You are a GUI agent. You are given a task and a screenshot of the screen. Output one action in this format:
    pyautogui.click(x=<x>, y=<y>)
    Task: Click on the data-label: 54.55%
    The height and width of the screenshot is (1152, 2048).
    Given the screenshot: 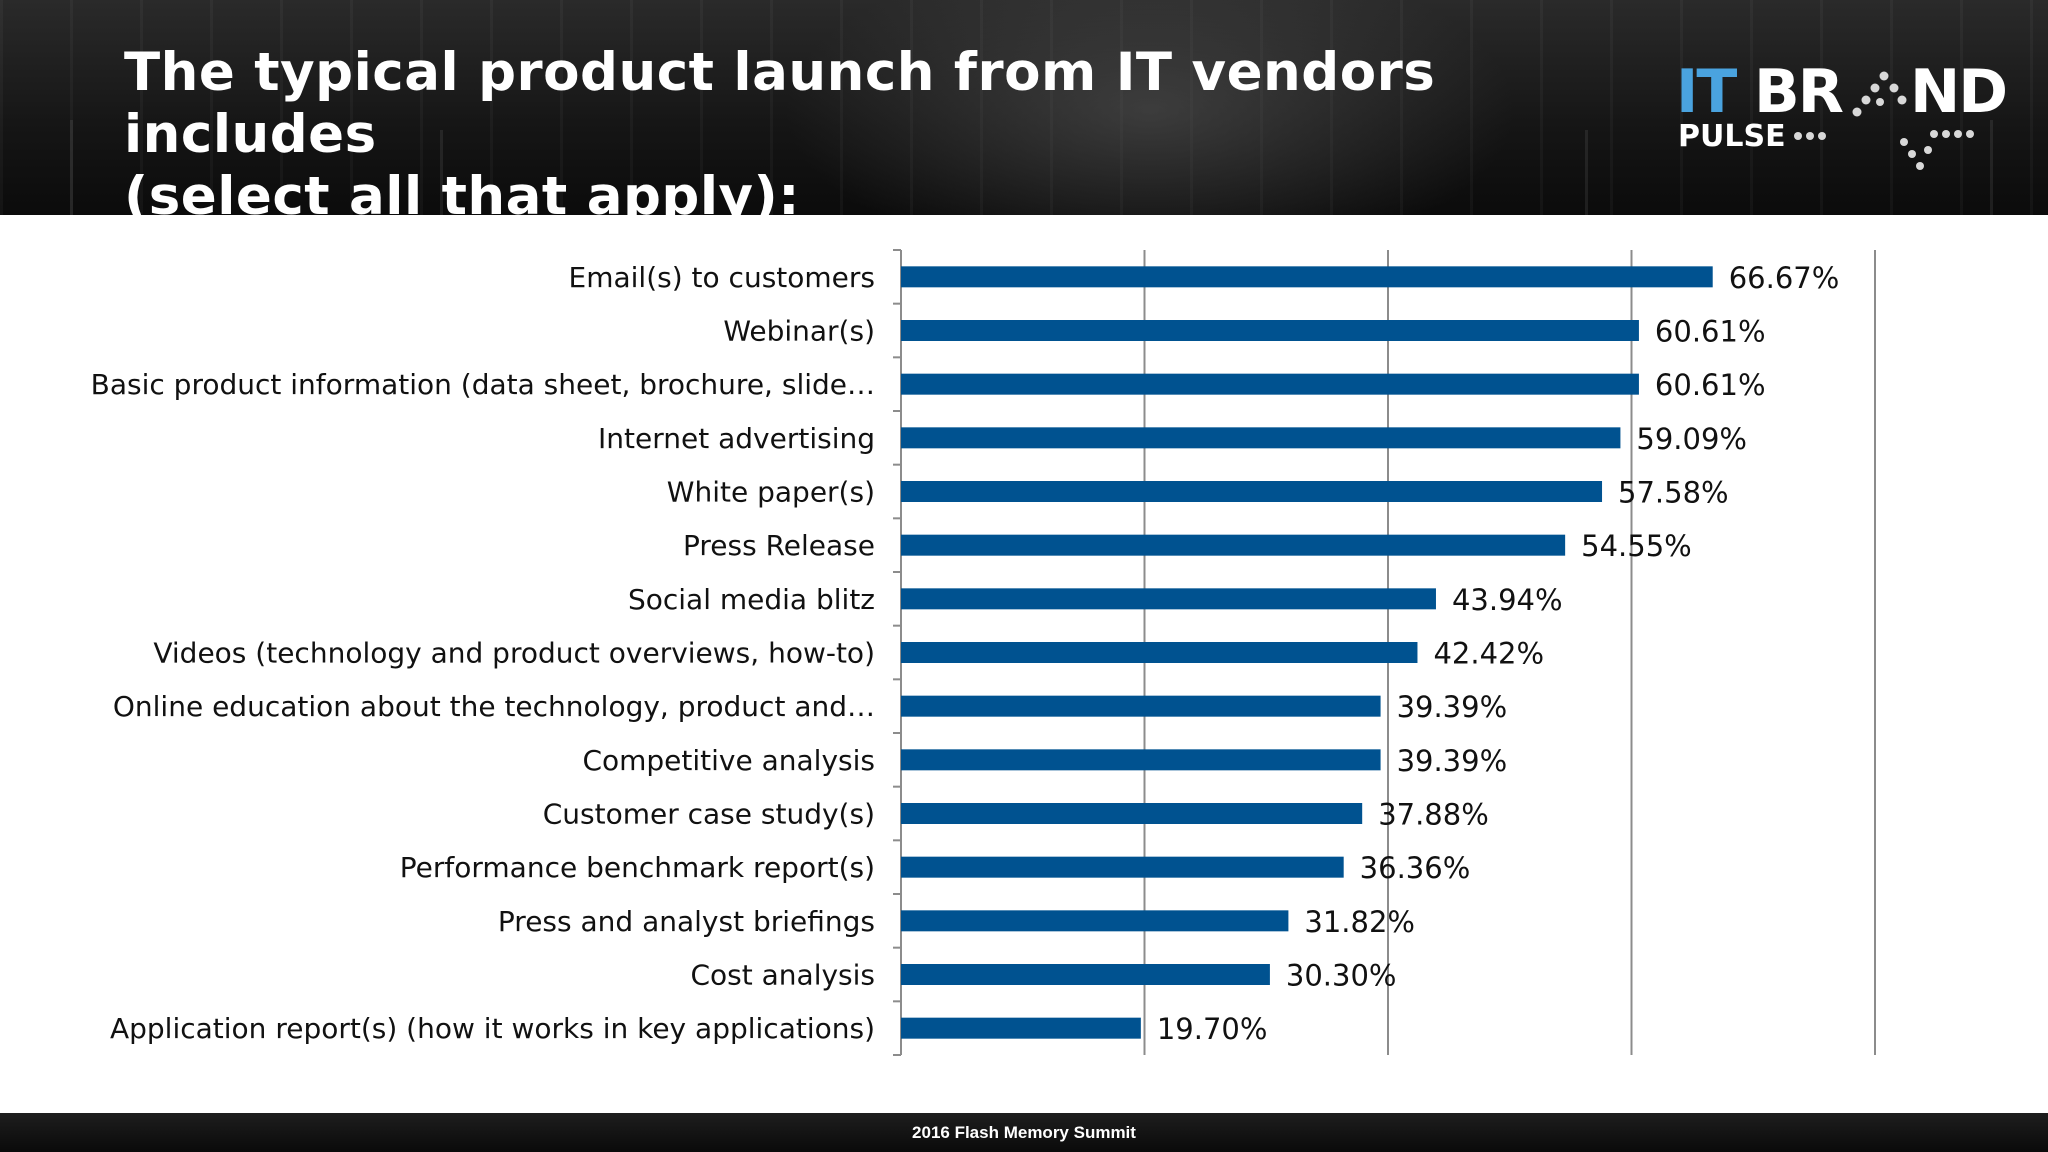 What is the action you would take?
    pyautogui.click(x=1636, y=546)
    